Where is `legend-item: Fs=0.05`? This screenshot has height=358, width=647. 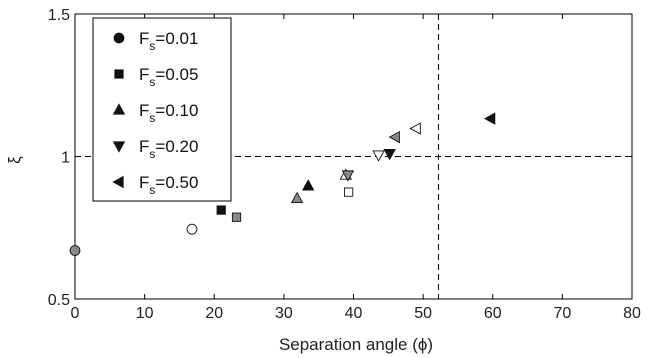
legend-item: Fs=0.05 is located at coordinates (156, 77).